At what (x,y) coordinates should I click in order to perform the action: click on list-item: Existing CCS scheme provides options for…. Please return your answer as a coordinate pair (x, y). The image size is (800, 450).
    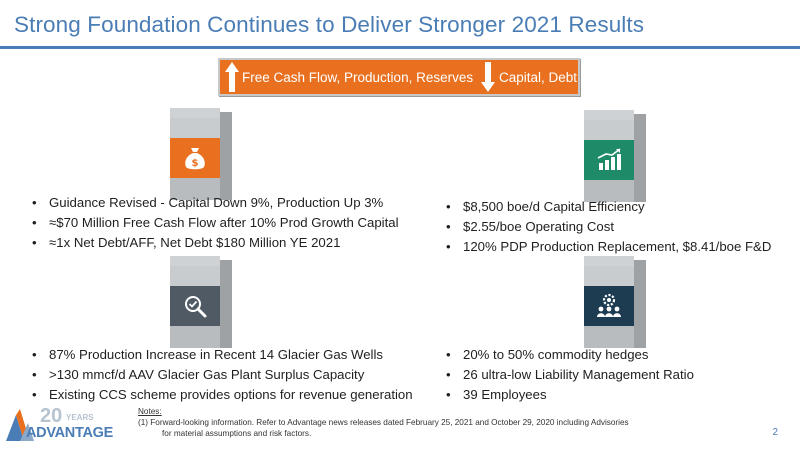
    Looking at the image, I should click on (222, 395).